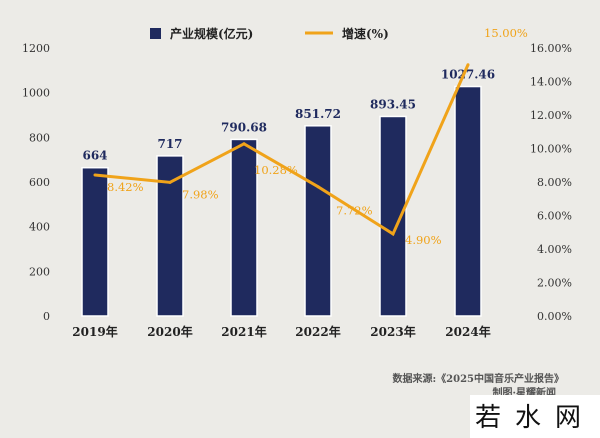  I want to click on legend-bar-label: 产业规模(亿元), so click(211, 33).